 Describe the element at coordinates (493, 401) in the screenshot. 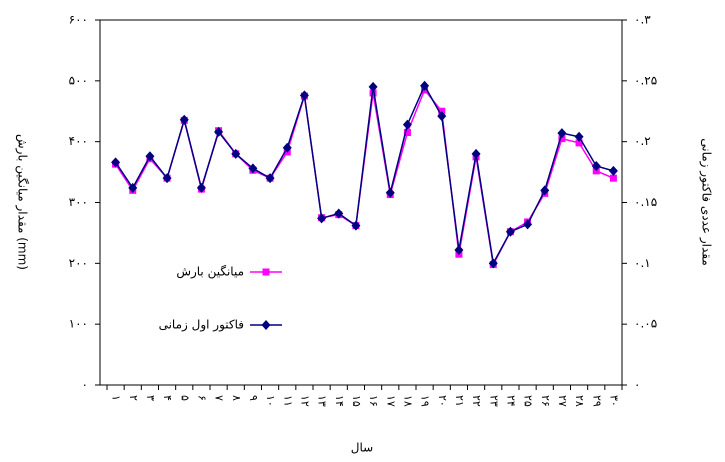

I see `x-tick-label: ۲۳` at that location.